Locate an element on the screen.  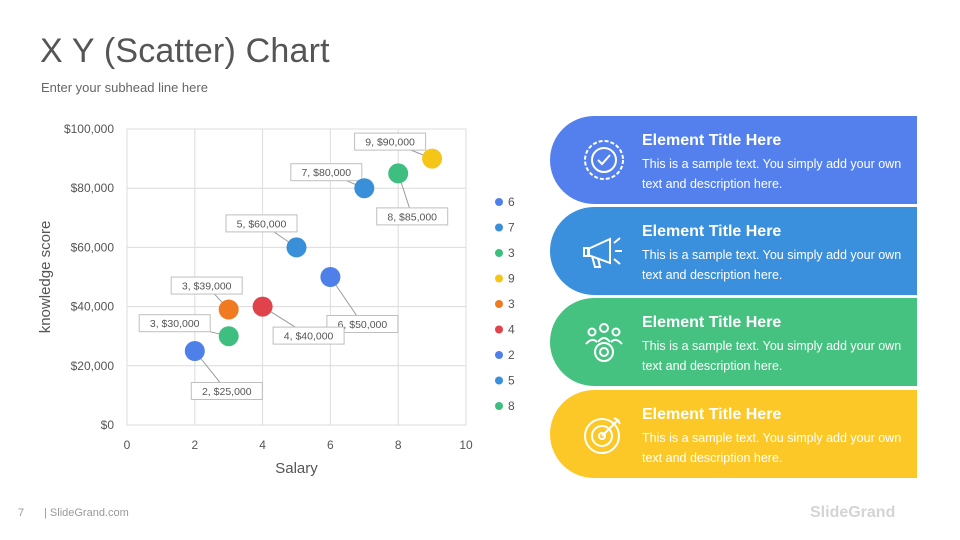
page-number: 7 is located at coordinates (21, 513).